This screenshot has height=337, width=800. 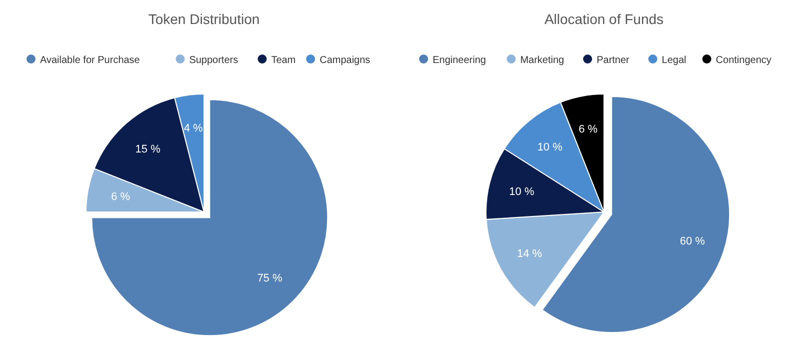 What do you see at coordinates (459, 60) in the screenshot?
I see `legend-label: Engineering` at bounding box center [459, 60].